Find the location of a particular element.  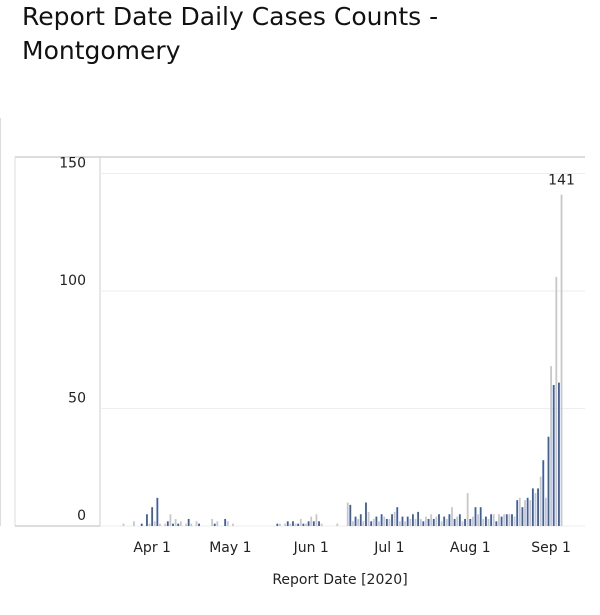

y-tick-label: 100 is located at coordinates (72, 281).